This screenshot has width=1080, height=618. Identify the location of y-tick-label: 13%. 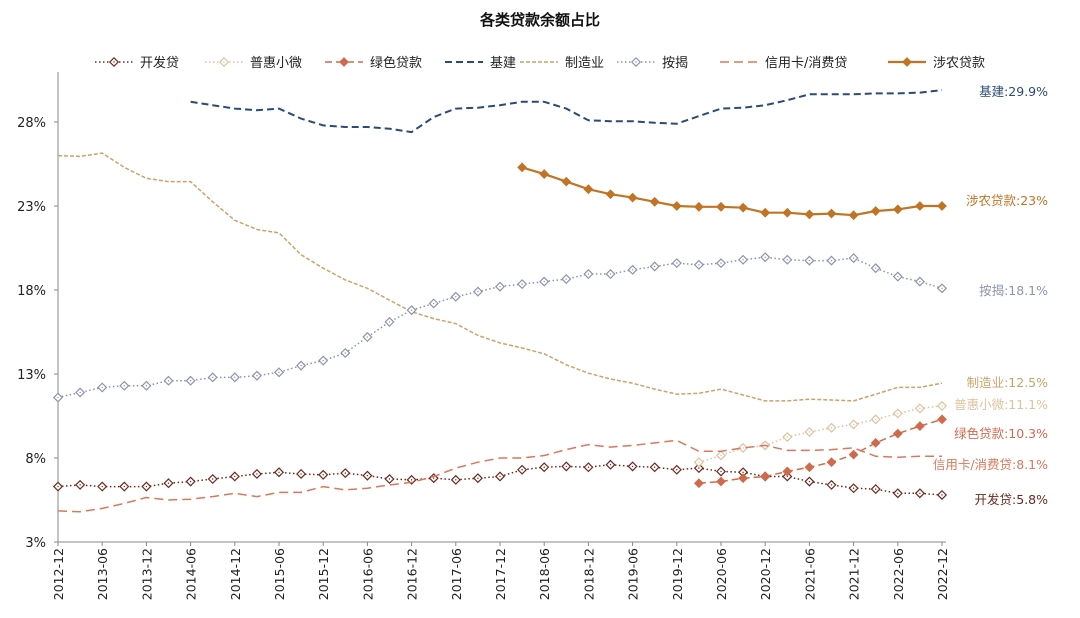
(31, 375).